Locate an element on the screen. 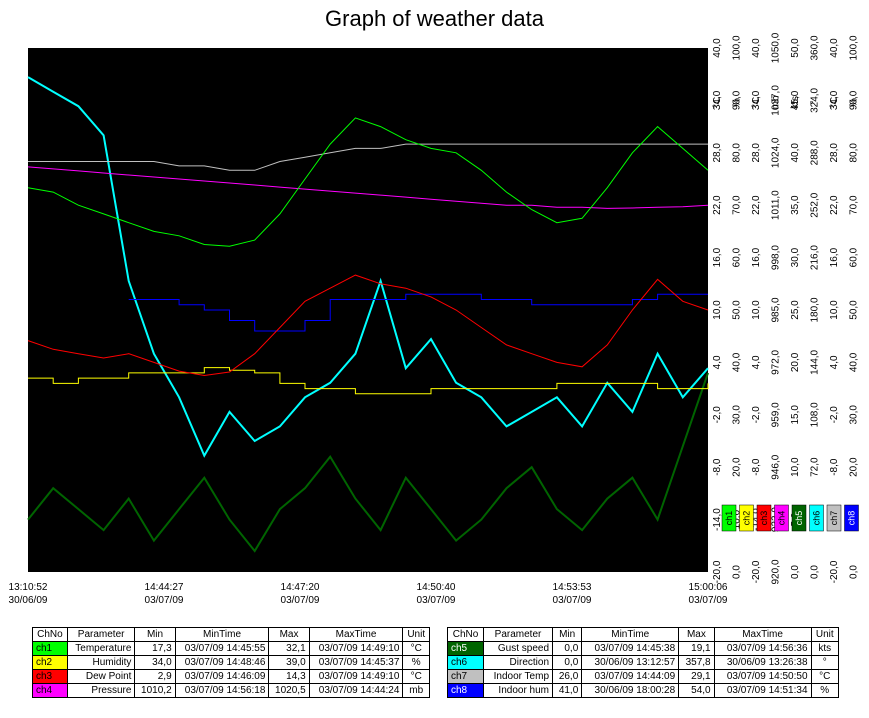  channel-button-ch5 is located at coordinates (799, 518).